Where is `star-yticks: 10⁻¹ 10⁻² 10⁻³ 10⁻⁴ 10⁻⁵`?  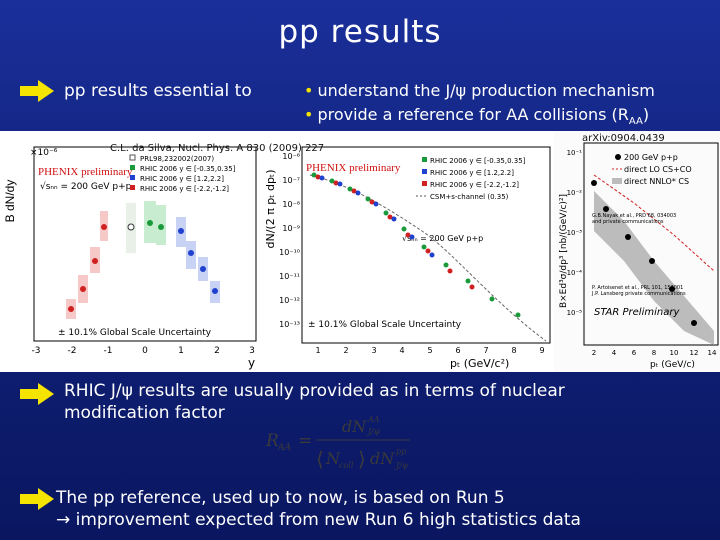 star-yticks: 10⁻¹ 10⁻² 10⁻³ 10⁻⁴ 10⁻⁵ is located at coordinates (575, 233).